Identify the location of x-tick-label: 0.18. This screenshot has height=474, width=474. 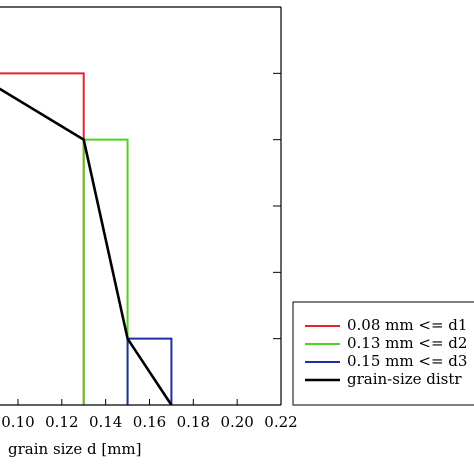
(193, 422).